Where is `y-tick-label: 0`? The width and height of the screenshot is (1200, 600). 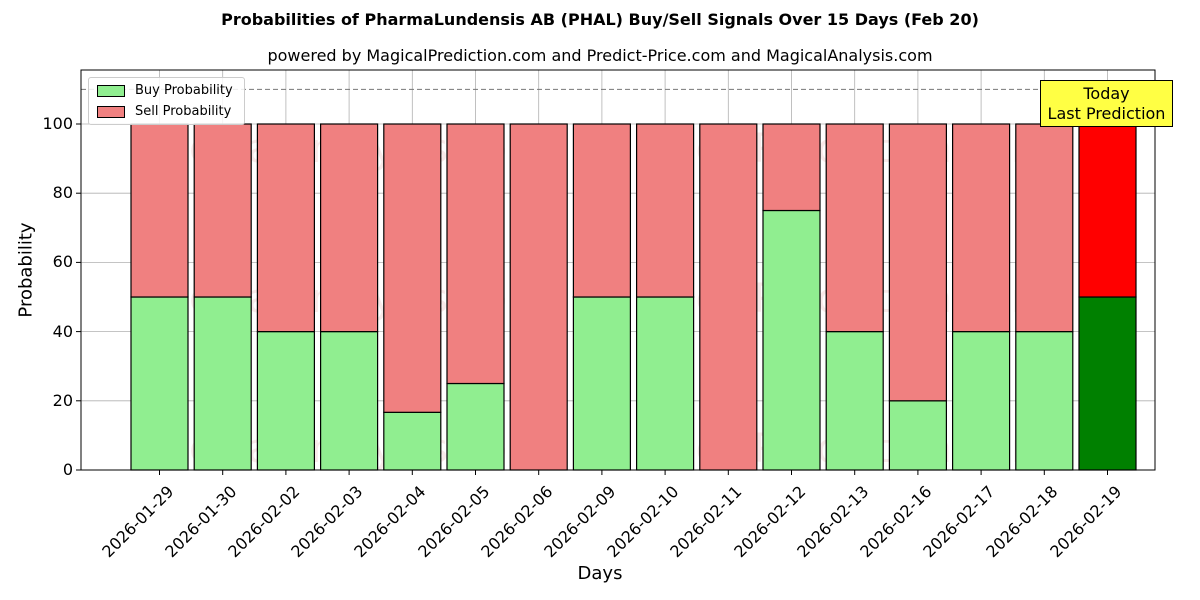
y-tick-label: 0 is located at coordinates (67, 469).